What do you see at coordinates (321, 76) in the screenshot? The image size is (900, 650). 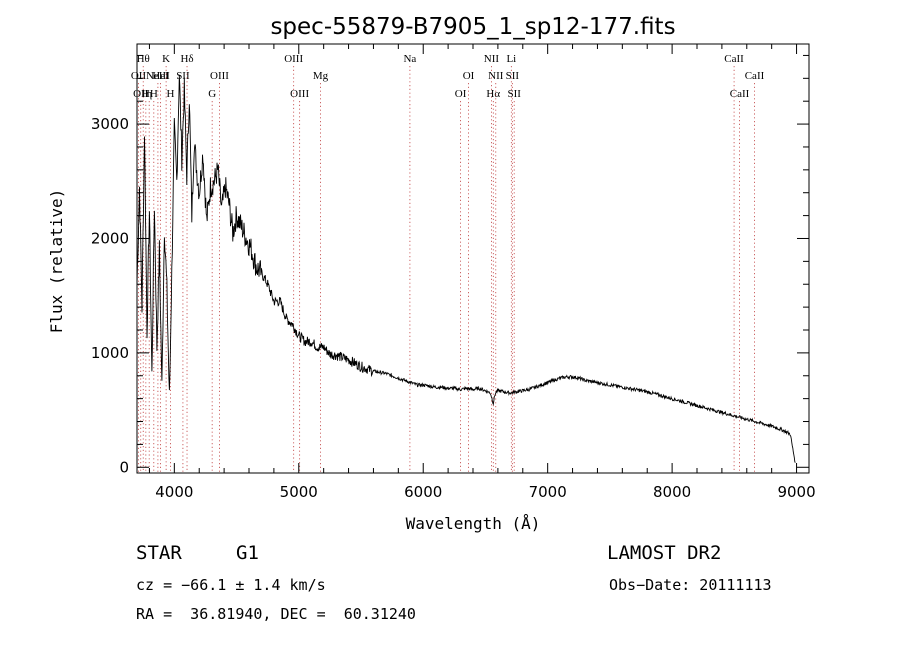 I see `line-label: Mg` at bounding box center [321, 76].